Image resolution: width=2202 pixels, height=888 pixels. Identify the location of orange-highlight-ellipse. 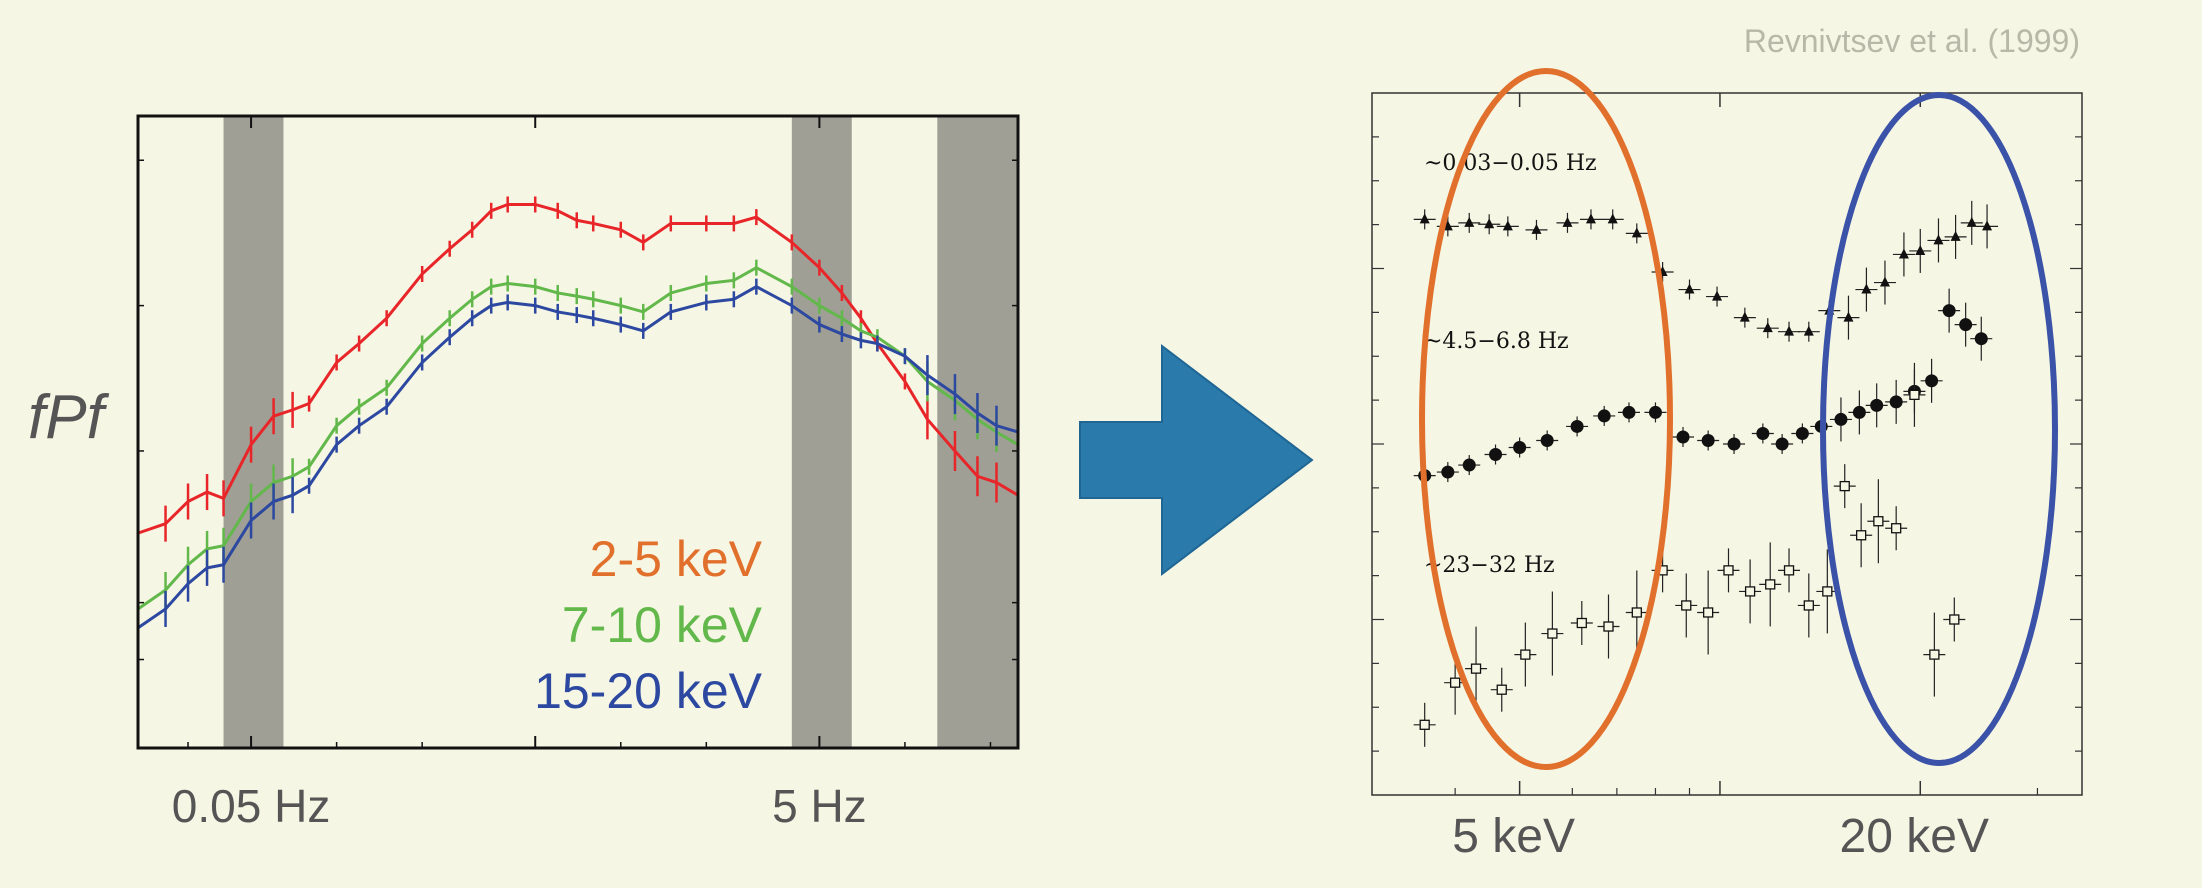
(1546, 419).